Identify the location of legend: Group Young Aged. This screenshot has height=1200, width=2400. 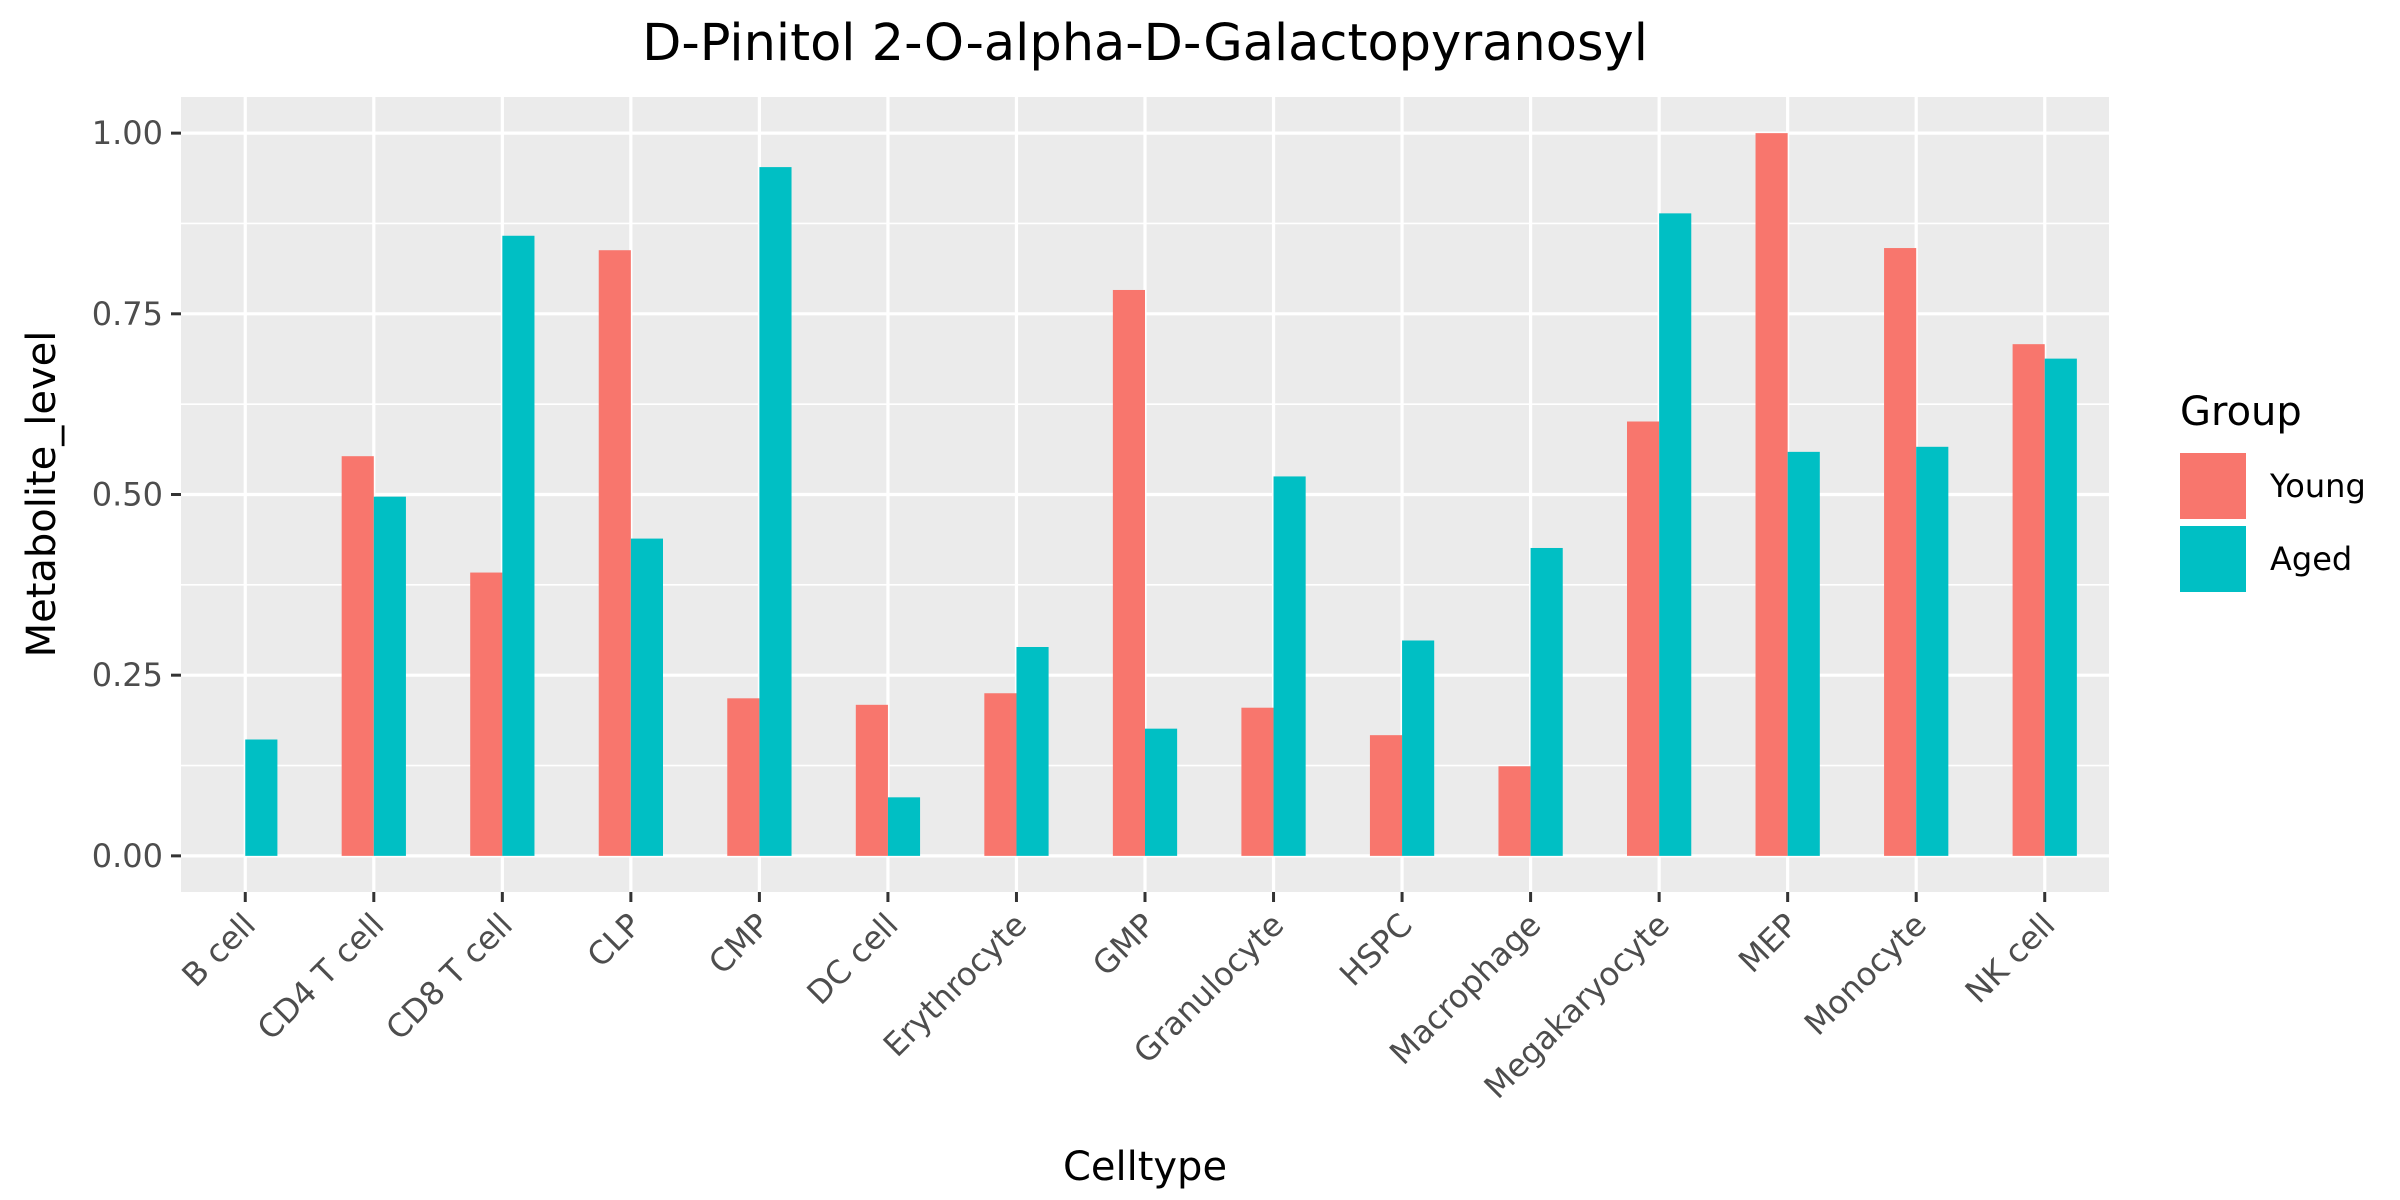
(2273, 490).